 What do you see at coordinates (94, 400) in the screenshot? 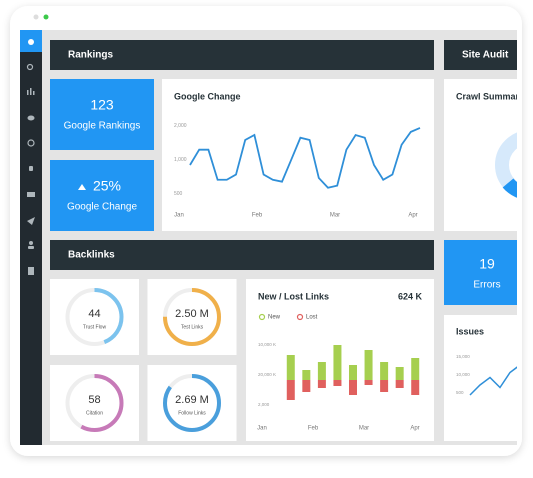
I see `gauge-value: 58` at bounding box center [94, 400].